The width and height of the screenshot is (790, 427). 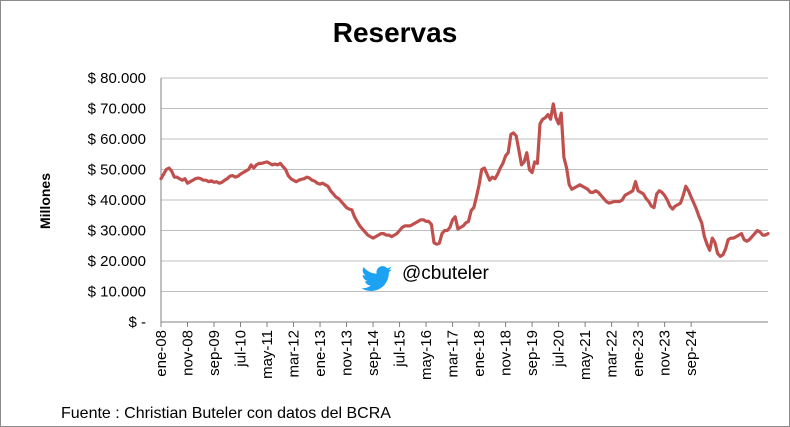 What do you see at coordinates (665, 353) in the screenshot?
I see `x-tick-label-19: nov-23` at bounding box center [665, 353].